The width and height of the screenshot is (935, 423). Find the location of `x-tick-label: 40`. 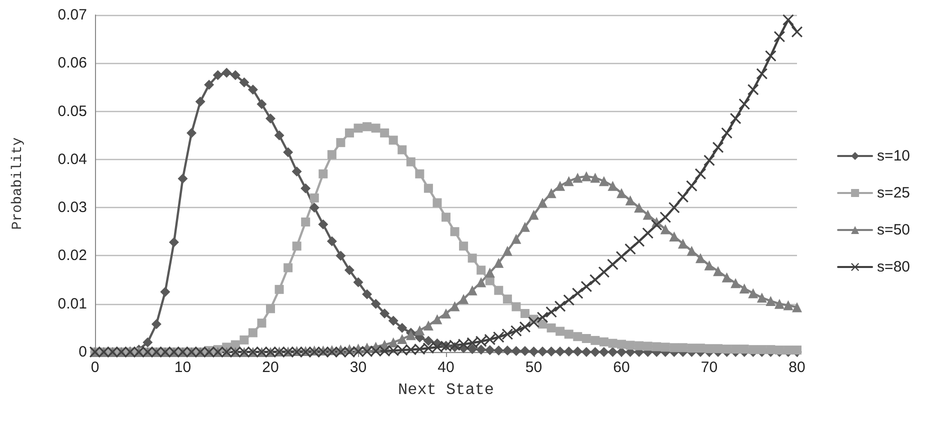

x-tick-label: 40 is located at coordinates (446, 367).